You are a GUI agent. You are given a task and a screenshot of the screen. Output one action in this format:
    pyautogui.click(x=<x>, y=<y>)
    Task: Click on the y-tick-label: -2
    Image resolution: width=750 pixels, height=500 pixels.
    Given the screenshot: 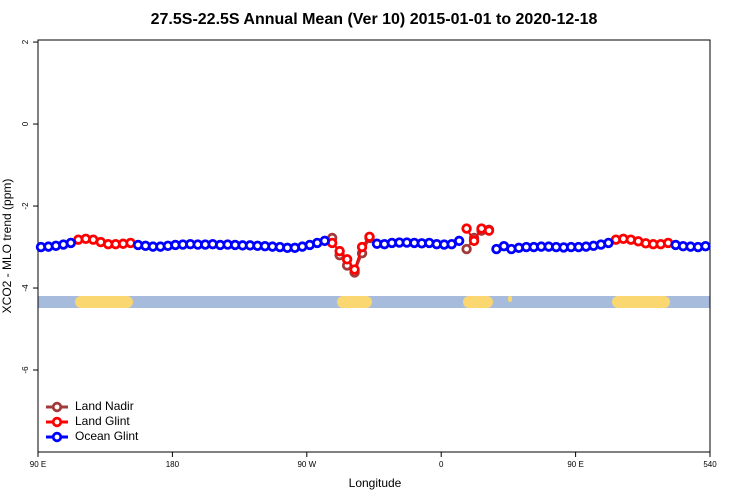 What is the action you would take?
    pyautogui.click(x=25, y=206)
    